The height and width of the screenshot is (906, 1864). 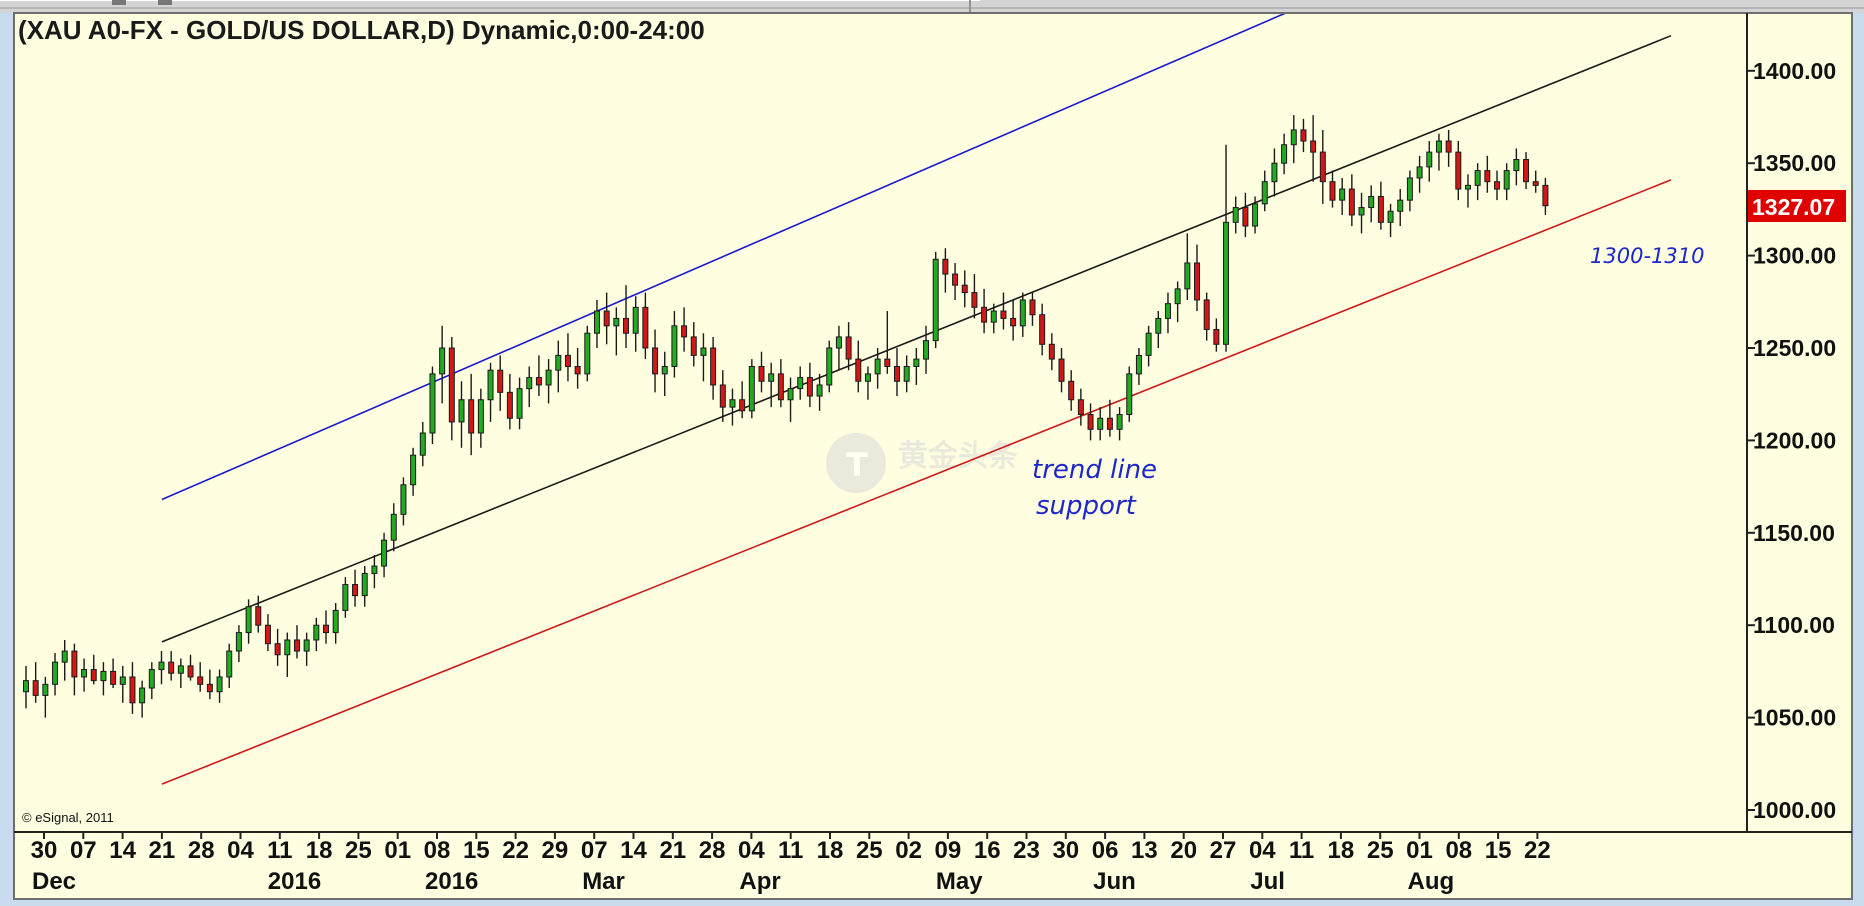 I want to click on x-tick-label: 08, so click(x=437, y=850).